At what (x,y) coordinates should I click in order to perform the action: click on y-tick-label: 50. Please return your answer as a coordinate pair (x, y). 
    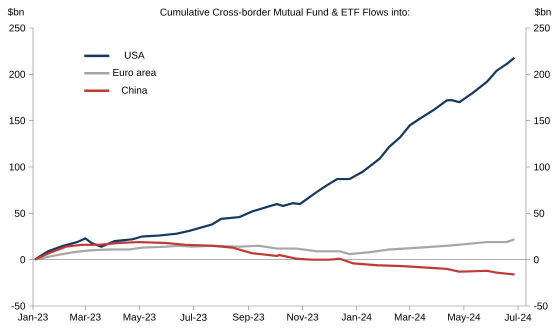
    Looking at the image, I should click on (20, 213).